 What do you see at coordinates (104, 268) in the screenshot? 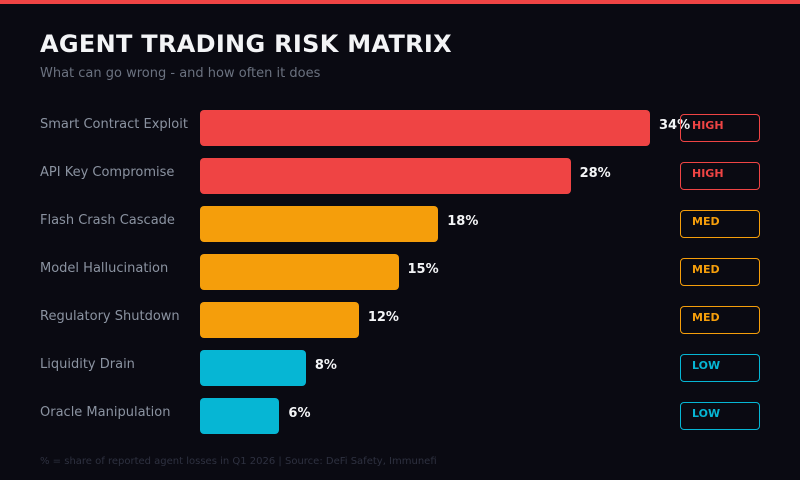
I see `category-label: Model Hallucination` at bounding box center [104, 268].